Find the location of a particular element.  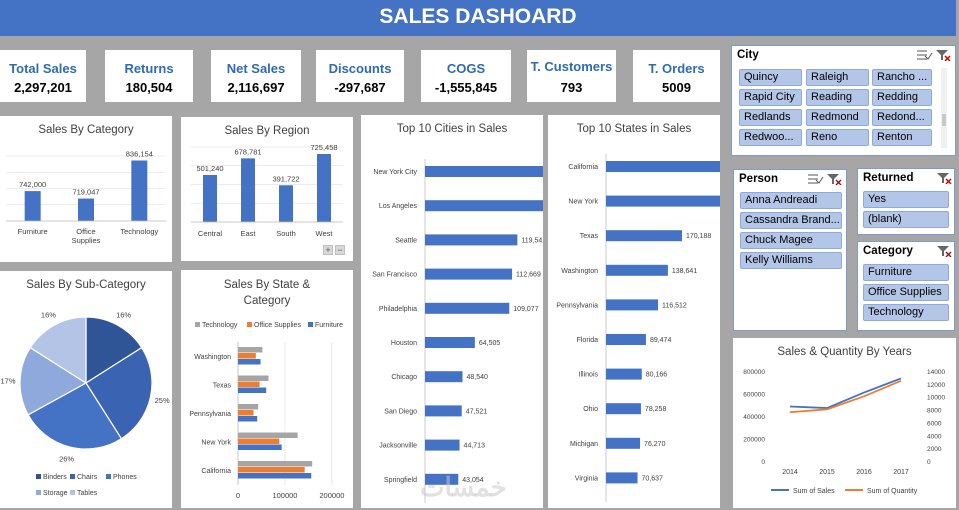

chart-title: Top 10 Cities in Sales is located at coordinates (452, 129).